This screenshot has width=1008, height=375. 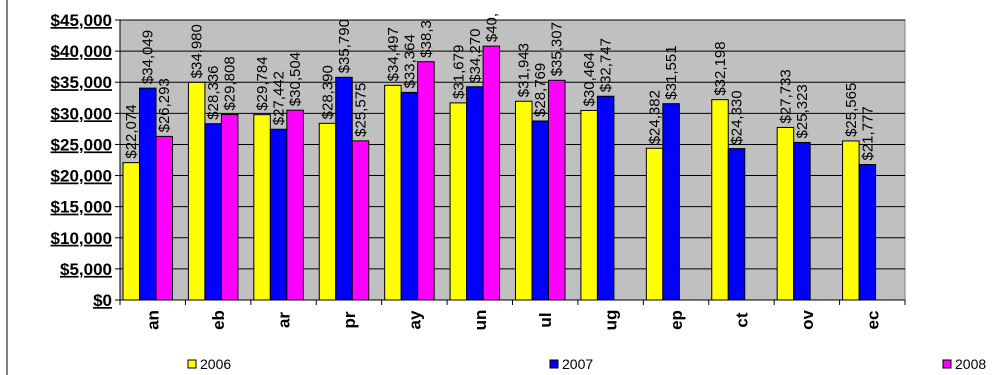 I want to click on legend-label-2008: 2008, so click(x=970, y=364).